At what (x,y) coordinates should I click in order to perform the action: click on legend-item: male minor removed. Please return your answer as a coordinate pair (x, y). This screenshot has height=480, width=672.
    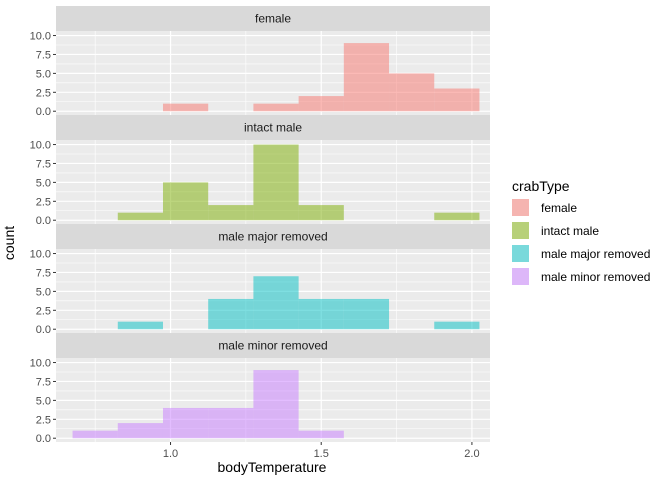
    Looking at the image, I should click on (581, 276).